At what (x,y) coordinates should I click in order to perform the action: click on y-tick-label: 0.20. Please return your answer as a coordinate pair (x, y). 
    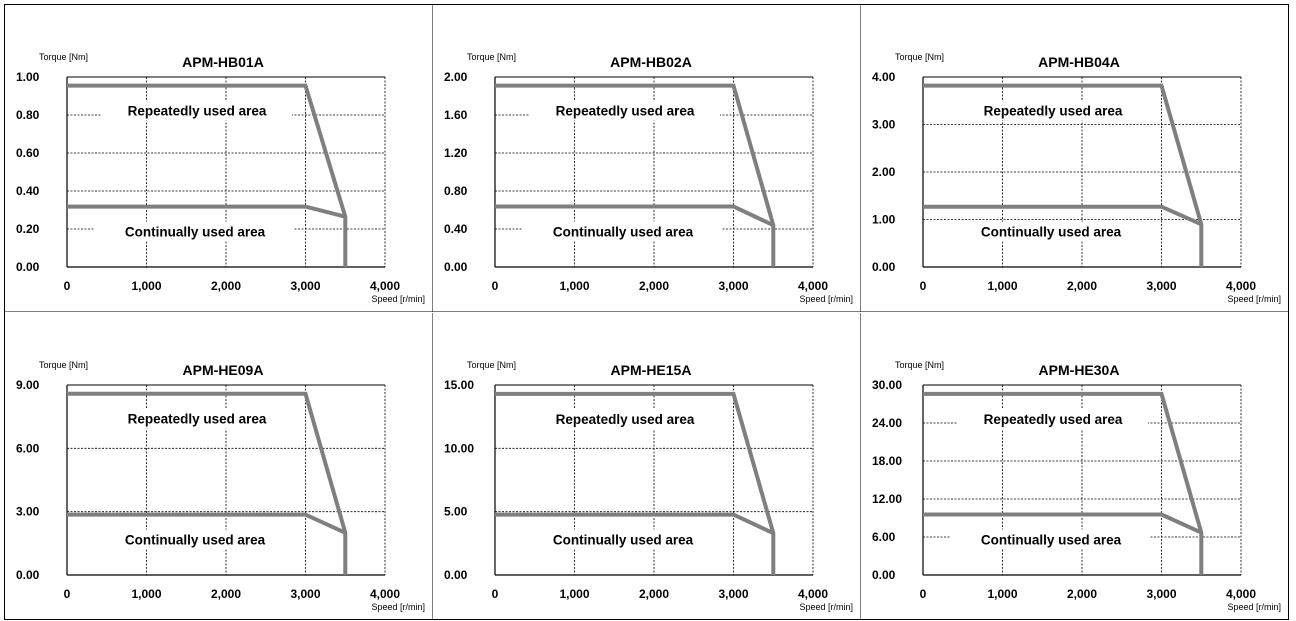
    Looking at the image, I should click on (28, 229).